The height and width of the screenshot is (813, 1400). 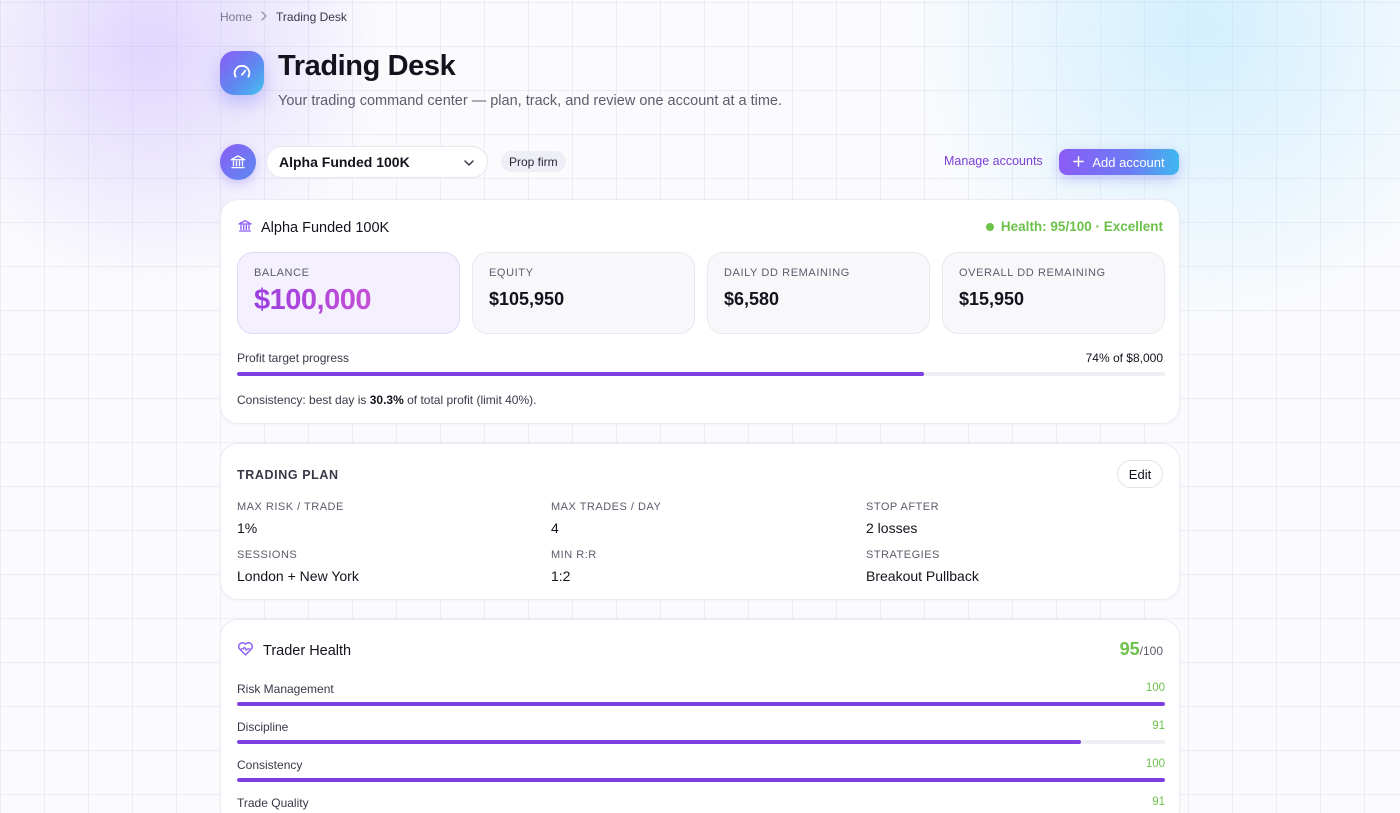 I want to click on chevron-right-icon, so click(x=264, y=17).